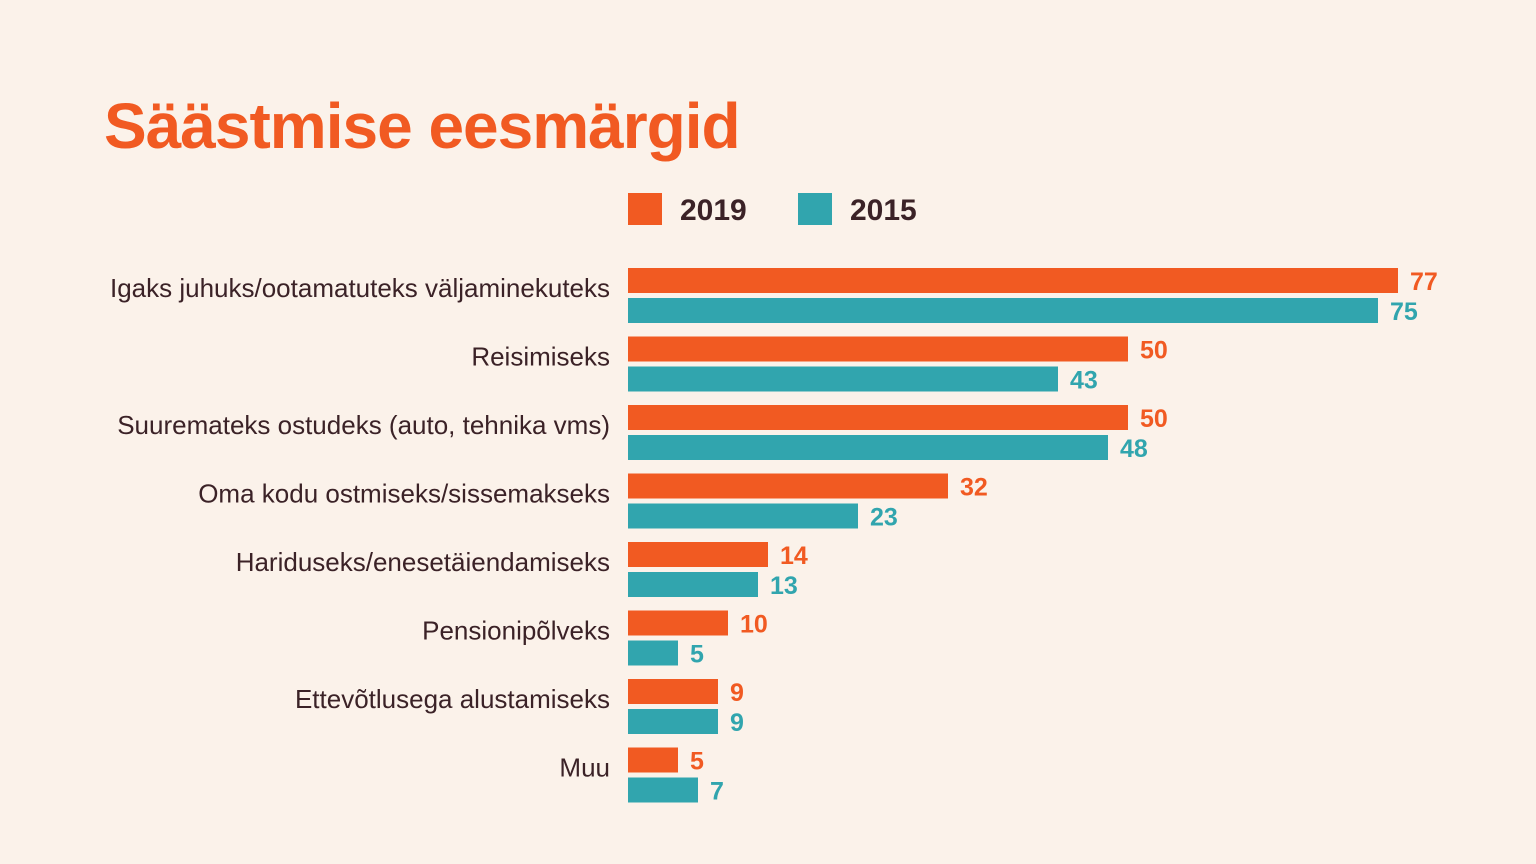 The width and height of the screenshot is (1536, 864). Describe the element at coordinates (641, 776) in the screenshot. I see `bar-group-muu: Muu 57` at that location.